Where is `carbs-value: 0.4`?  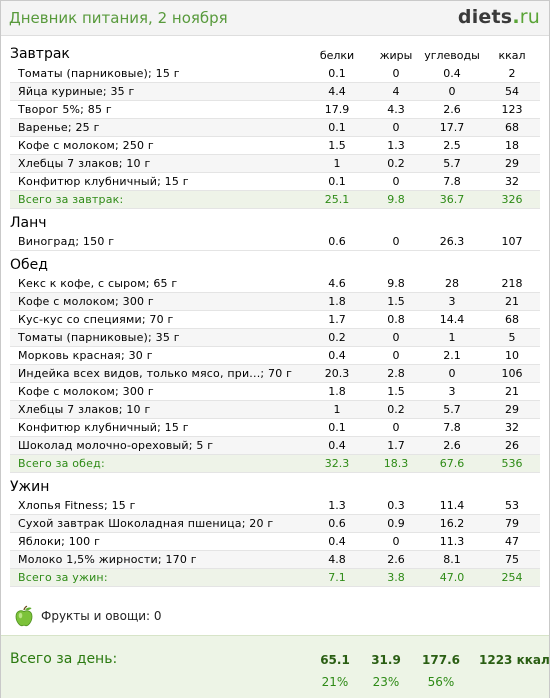 carbs-value: 0.4 is located at coordinates (452, 73).